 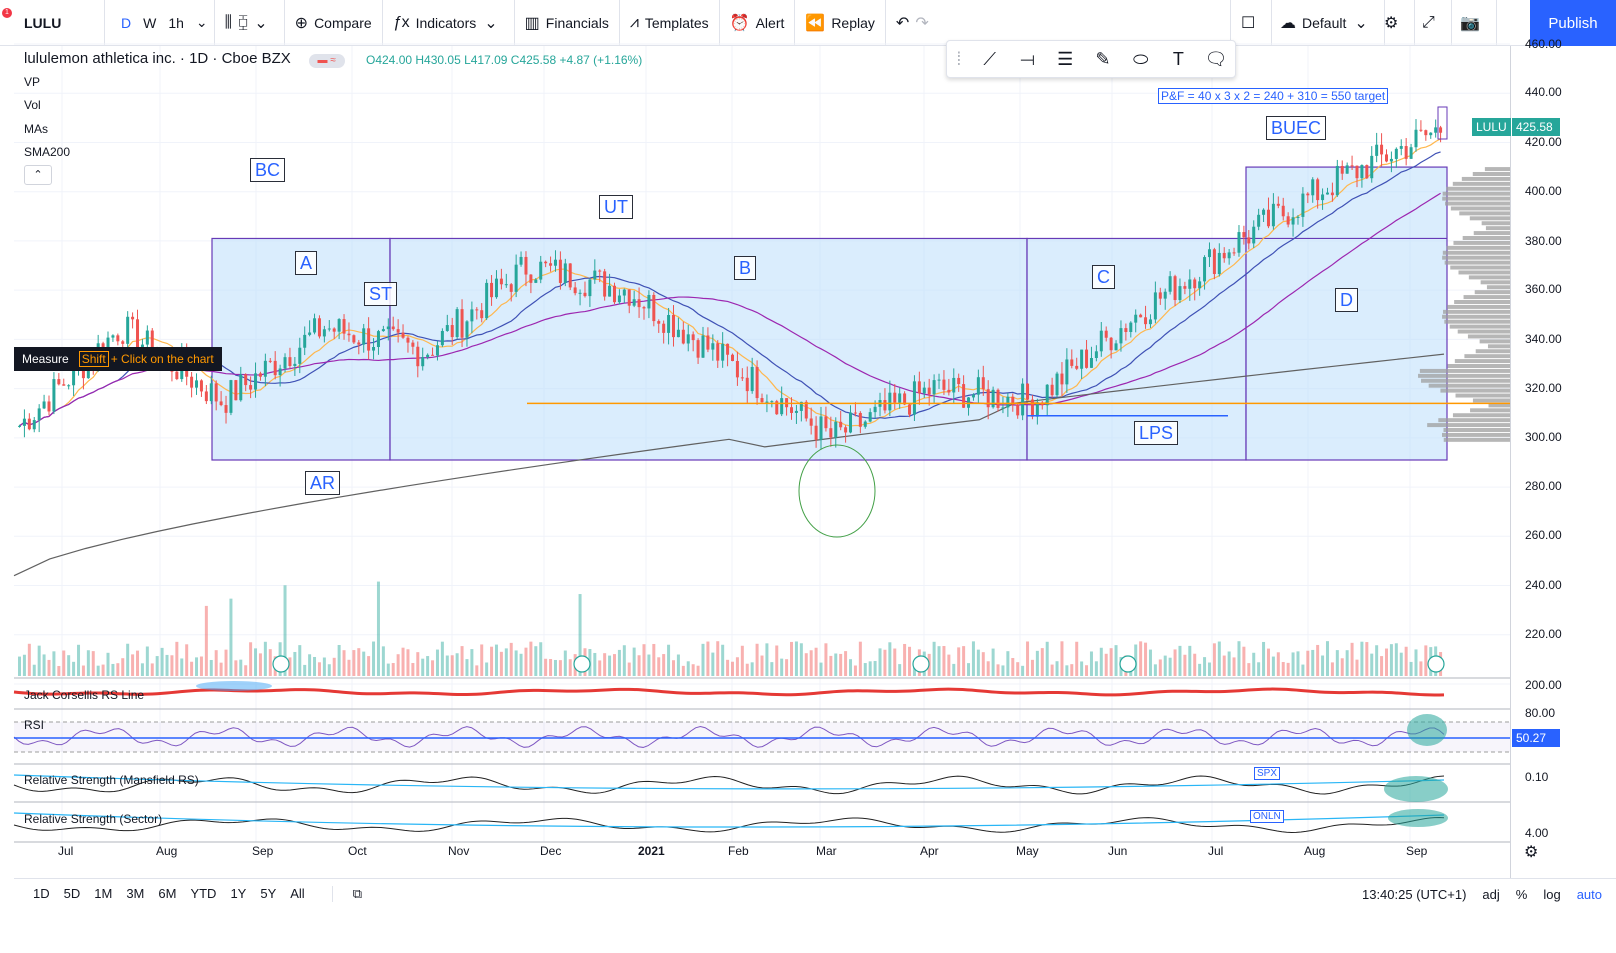 I want to click on date-range-icon: ⧉, so click(x=350, y=893).